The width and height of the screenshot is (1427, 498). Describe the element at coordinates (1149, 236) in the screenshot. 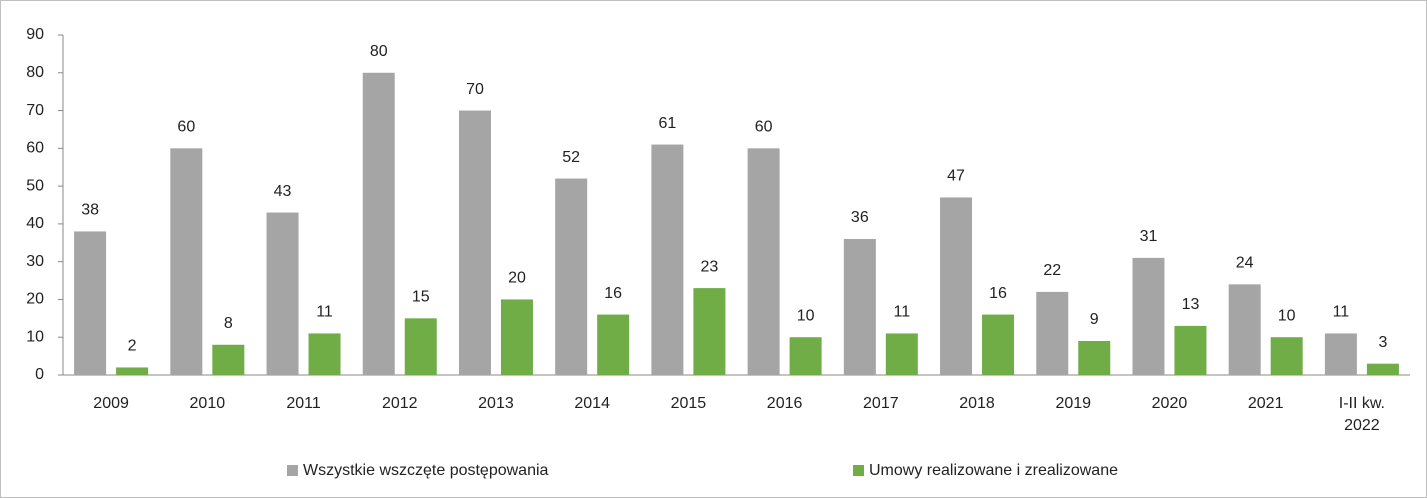

I see `data-label: 31` at that location.